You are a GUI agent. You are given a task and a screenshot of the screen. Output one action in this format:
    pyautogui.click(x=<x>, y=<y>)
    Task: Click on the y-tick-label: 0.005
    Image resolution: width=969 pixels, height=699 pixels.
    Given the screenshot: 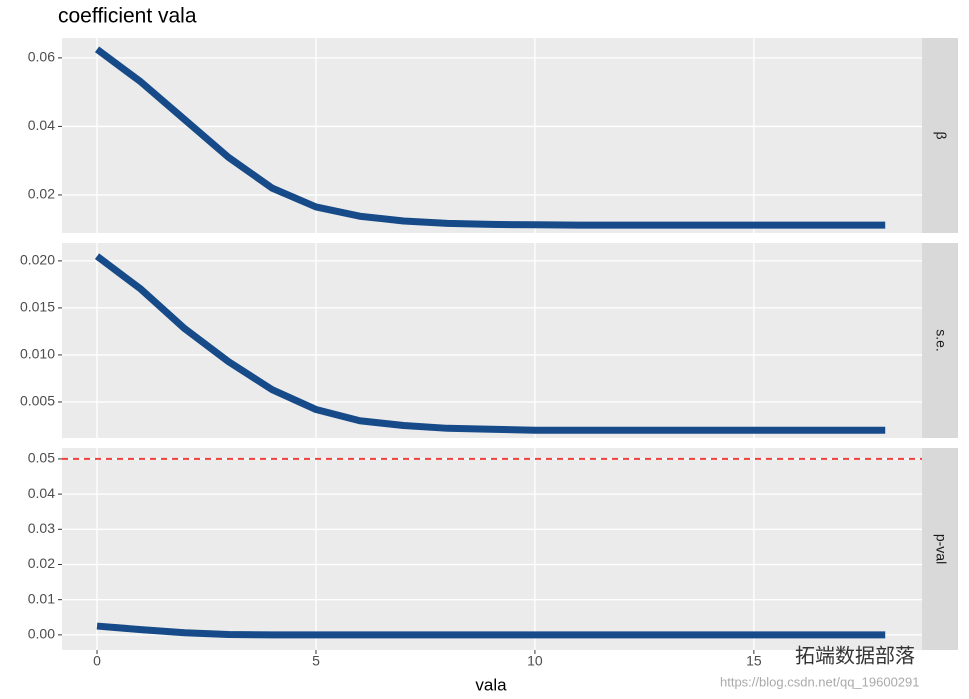 What is the action you would take?
    pyautogui.click(x=37, y=401)
    